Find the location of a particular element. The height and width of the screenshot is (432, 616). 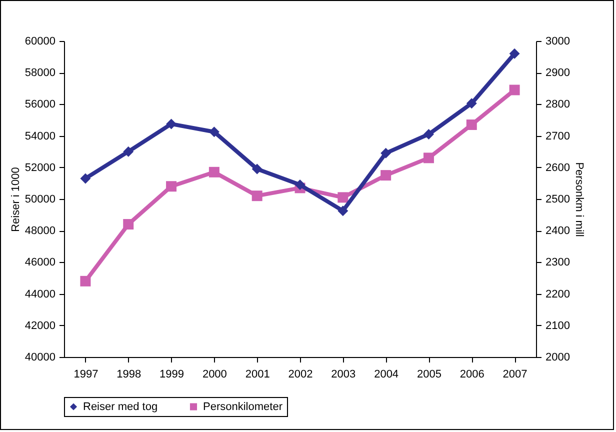

x-tick-label: 2005 is located at coordinates (429, 374).